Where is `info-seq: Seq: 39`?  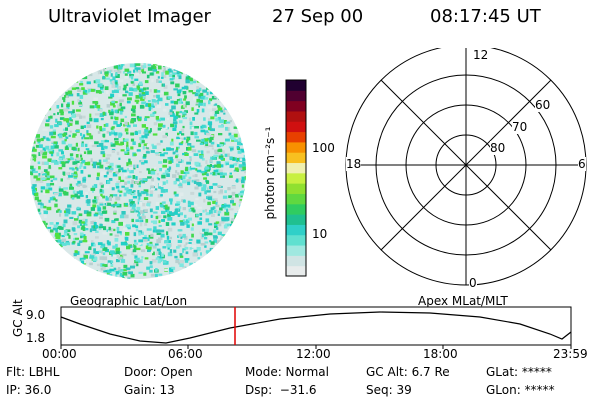 info-seq: Seq: 39 is located at coordinates (389, 390).